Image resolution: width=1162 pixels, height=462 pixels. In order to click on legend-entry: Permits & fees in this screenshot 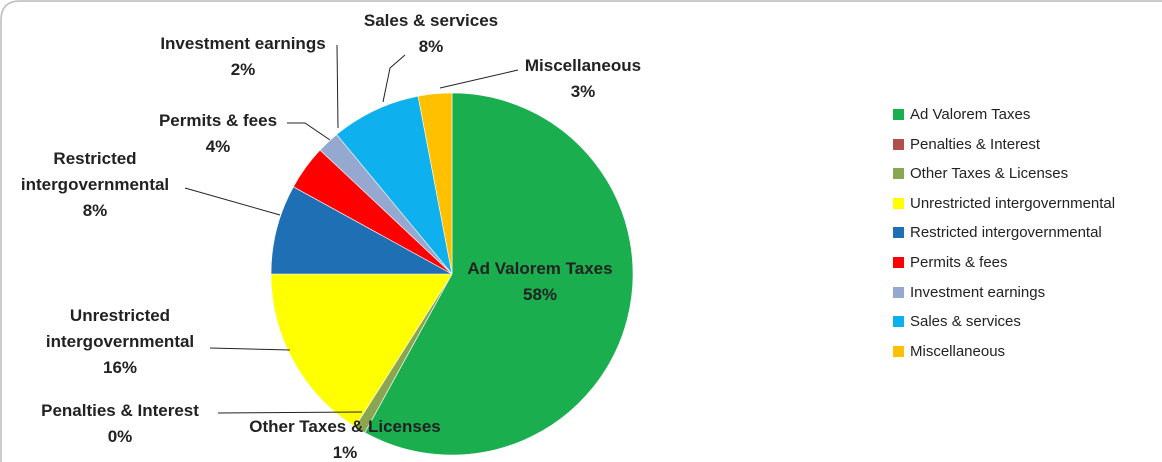, I will do `click(950, 262)`.